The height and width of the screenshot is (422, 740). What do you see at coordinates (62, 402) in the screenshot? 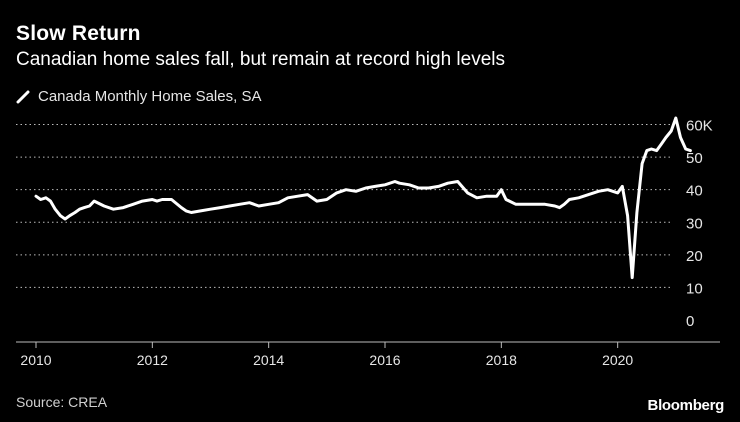
I see `source-note: Source: CREA` at bounding box center [62, 402].